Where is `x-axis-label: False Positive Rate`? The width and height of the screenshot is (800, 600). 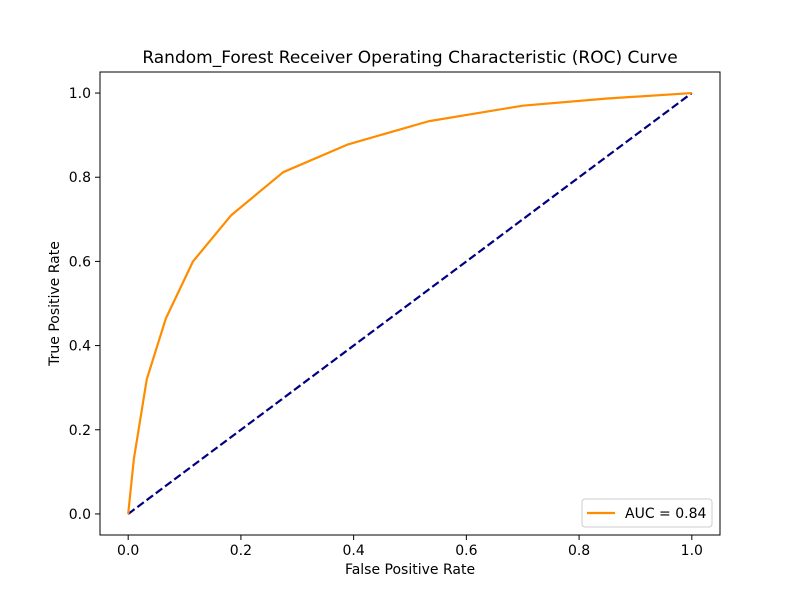 x-axis-label: False Positive Rate is located at coordinates (410, 570).